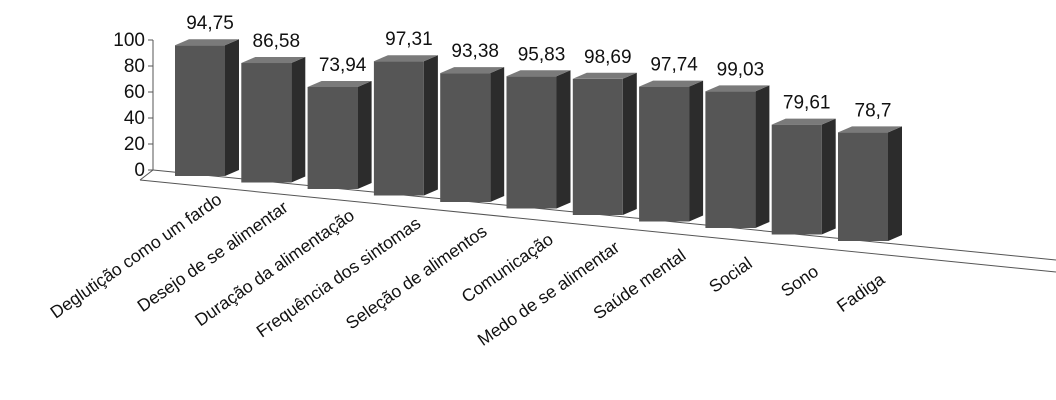 The width and height of the screenshot is (1056, 400). I want to click on category-label: Seleção de alimentos, so click(416, 277).